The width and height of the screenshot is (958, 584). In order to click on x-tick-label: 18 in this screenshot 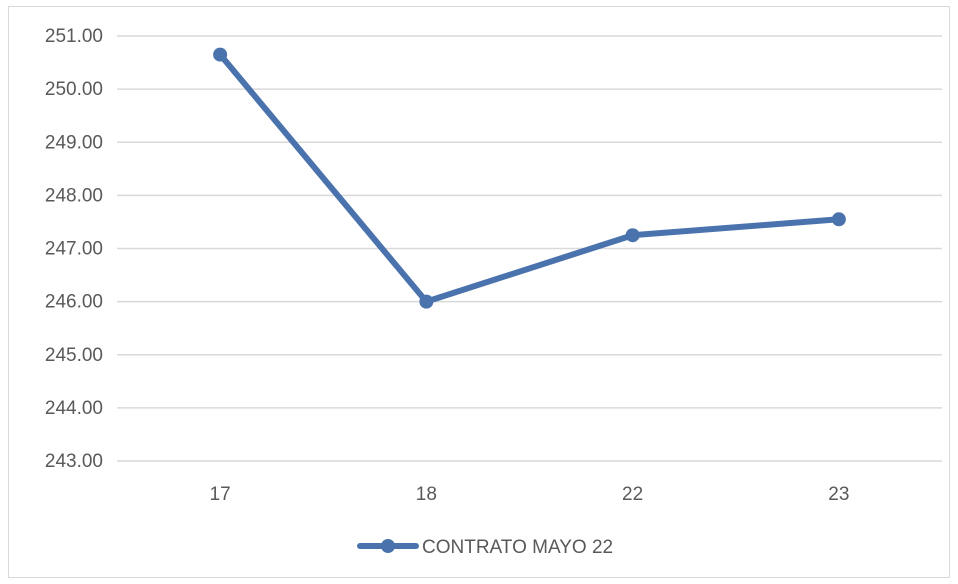, I will do `click(426, 494)`.